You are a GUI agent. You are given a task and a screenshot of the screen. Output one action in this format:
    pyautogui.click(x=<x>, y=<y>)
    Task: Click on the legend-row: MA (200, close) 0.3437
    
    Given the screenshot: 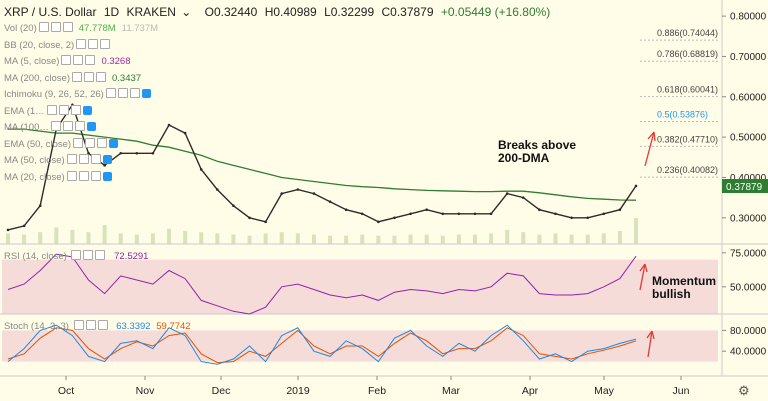 What is the action you would take?
    pyautogui.click(x=72, y=78)
    